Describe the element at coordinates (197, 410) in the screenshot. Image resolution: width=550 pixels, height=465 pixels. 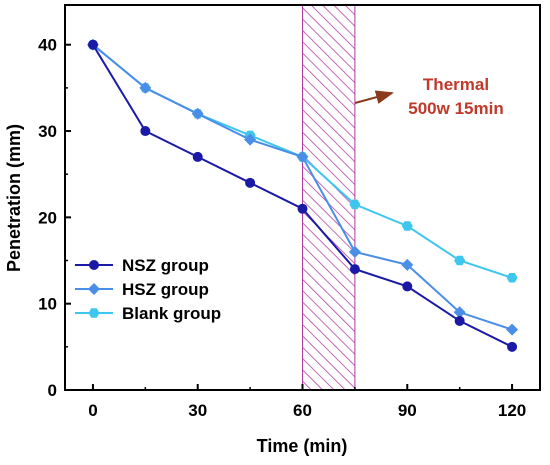
I see `x-tick-label: 30` at that location.